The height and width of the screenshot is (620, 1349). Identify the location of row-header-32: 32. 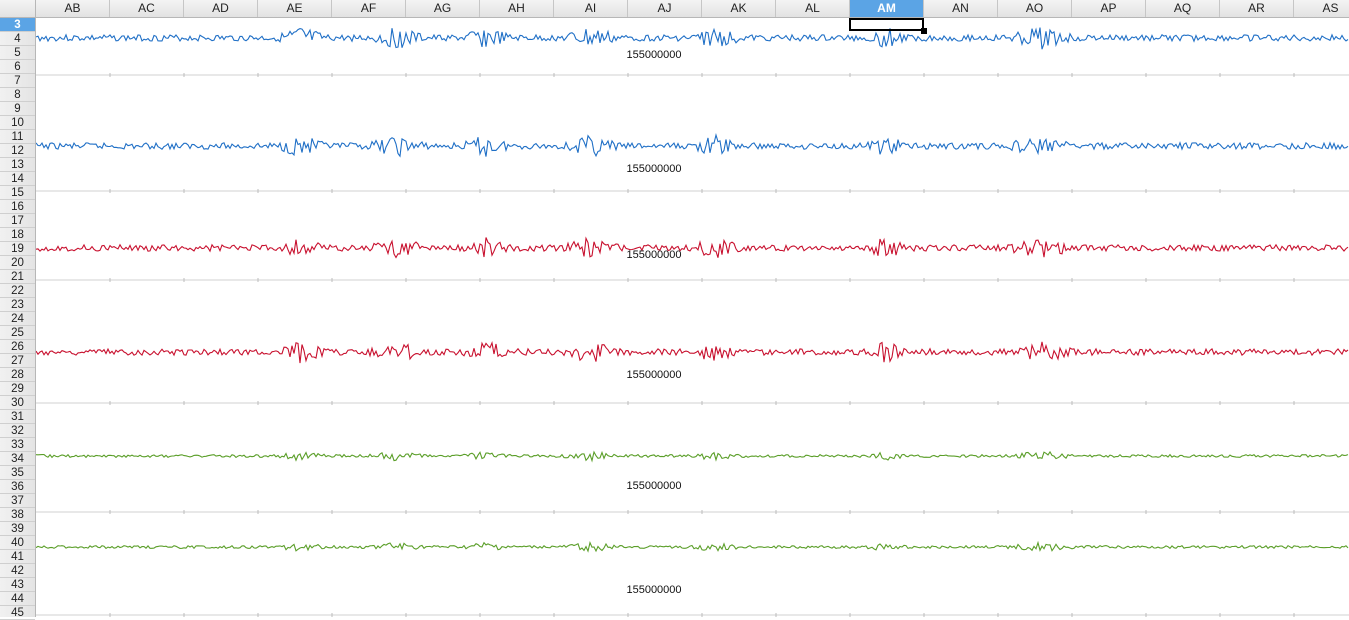
(17, 431).